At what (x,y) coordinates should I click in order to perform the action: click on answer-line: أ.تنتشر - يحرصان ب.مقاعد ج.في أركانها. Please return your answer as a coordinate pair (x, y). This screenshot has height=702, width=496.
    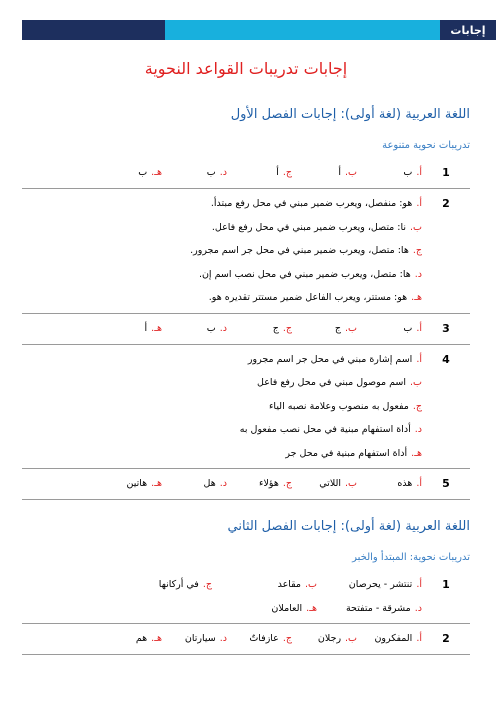
    Looking at the image, I should click on (222, 585).